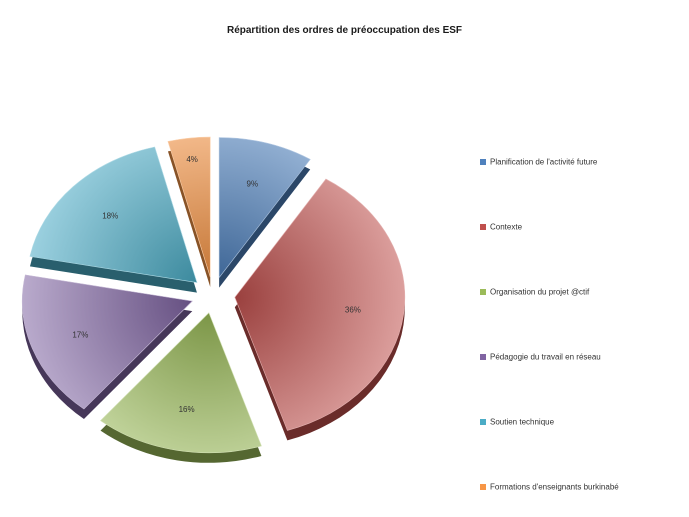  Describe the element at coordinates (534, 291) in the screenshot. I see `legend-item: Organisation du projet @ctif` at that location.